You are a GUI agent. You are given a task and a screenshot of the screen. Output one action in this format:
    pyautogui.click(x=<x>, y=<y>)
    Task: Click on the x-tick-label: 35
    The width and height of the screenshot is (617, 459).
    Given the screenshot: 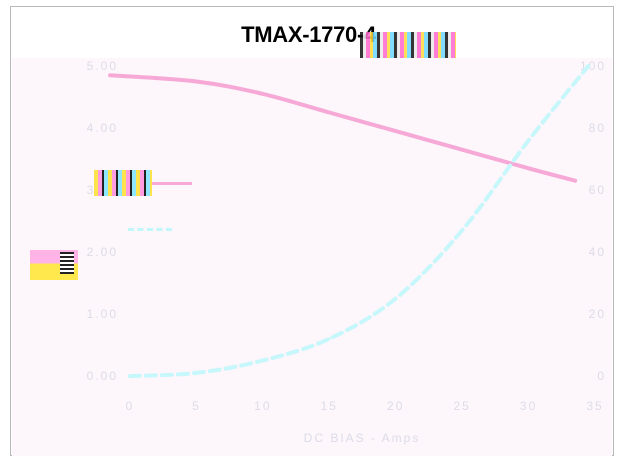 What is the action you would take?
    pyautogui.click(x=594, y=406)
    